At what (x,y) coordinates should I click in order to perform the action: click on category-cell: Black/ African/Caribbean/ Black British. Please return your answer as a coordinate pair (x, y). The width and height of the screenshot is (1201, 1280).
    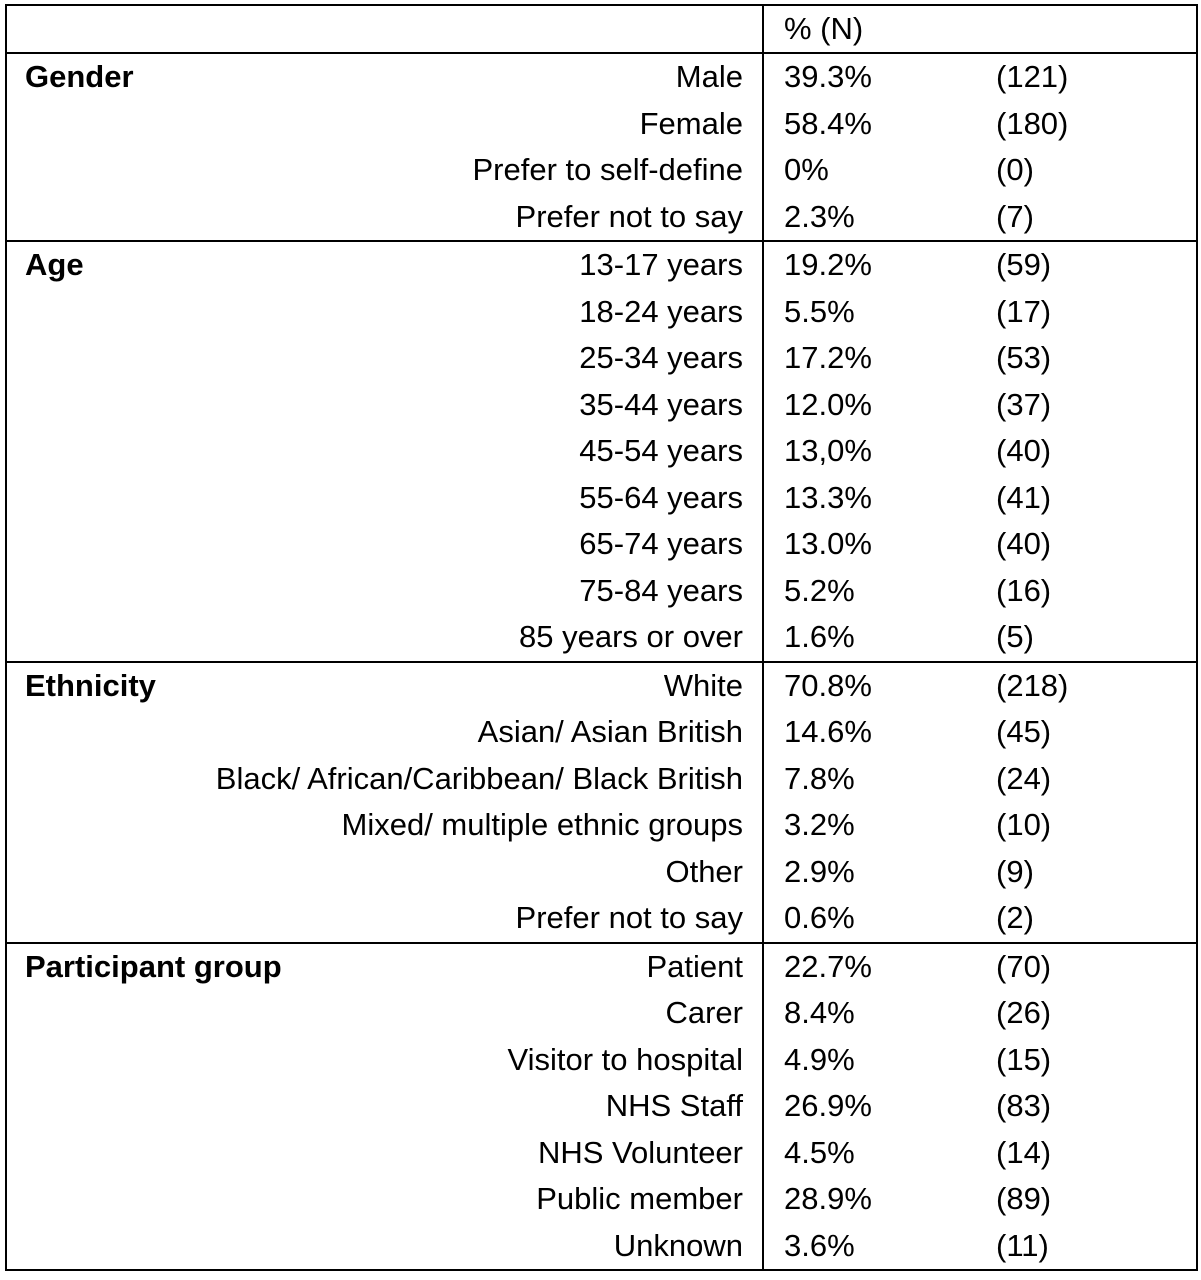
    Looking at the image, I should click on (384, 778).